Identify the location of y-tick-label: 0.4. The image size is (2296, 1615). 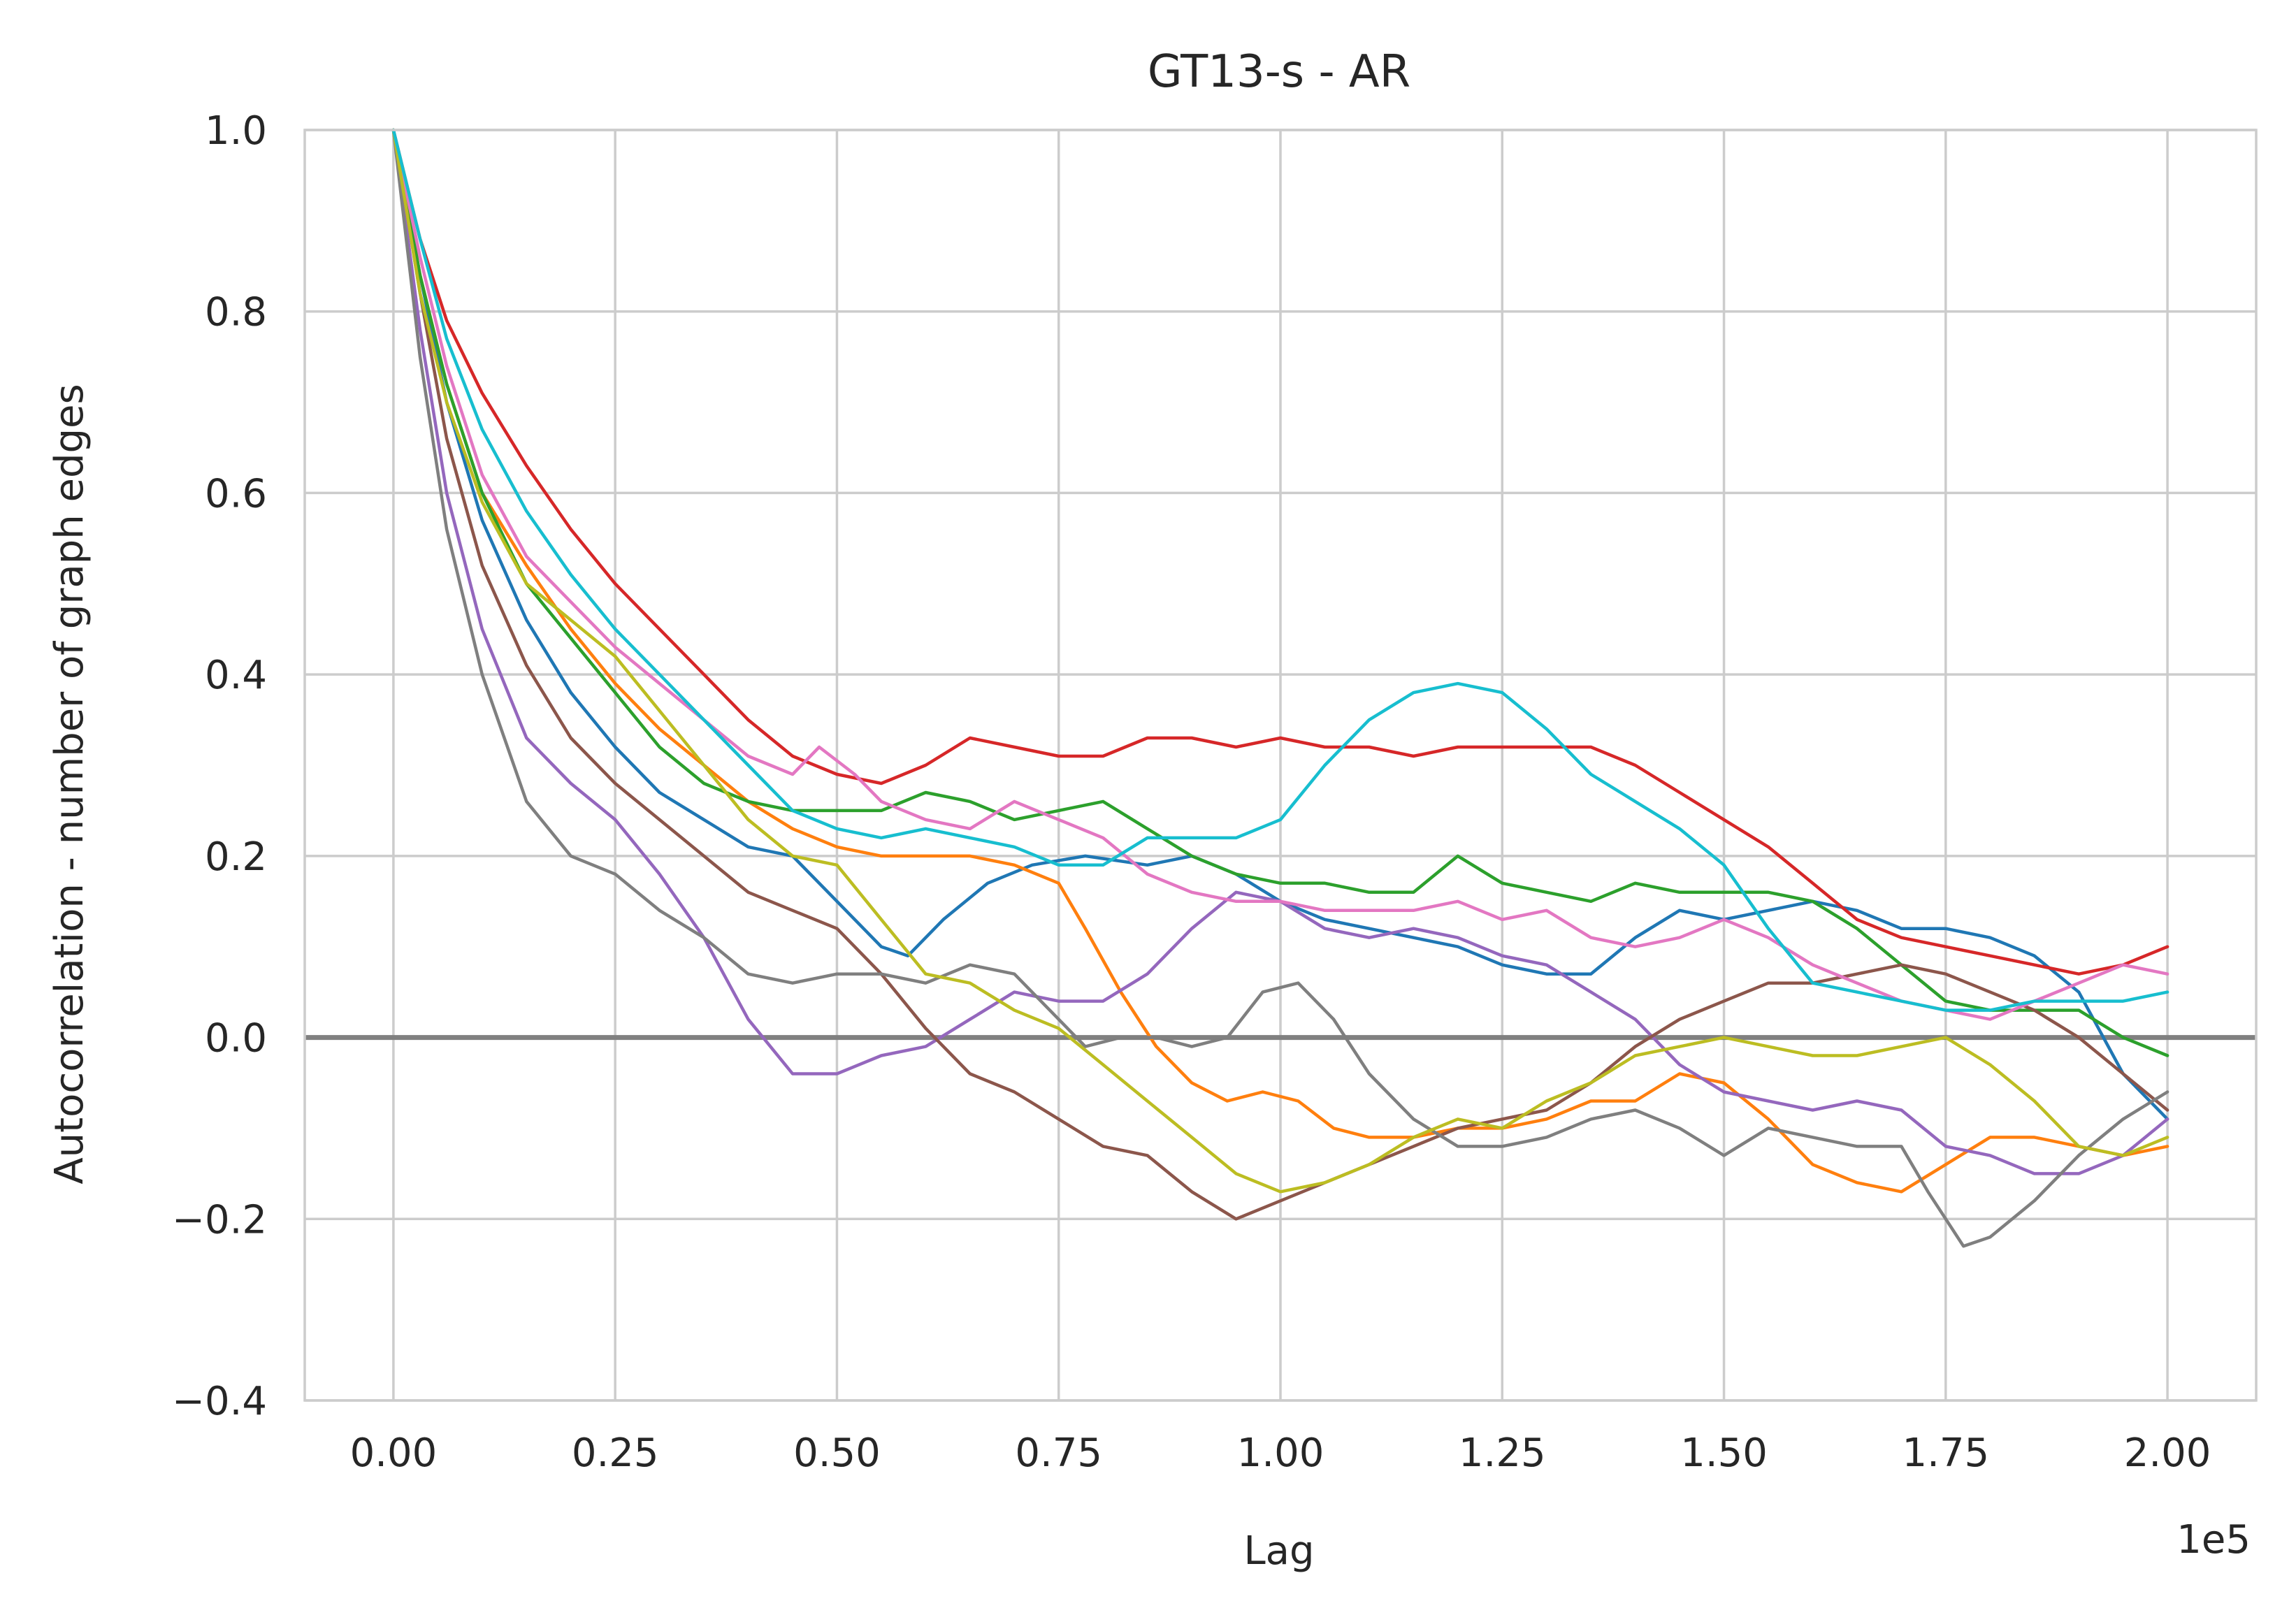
(236, 676).